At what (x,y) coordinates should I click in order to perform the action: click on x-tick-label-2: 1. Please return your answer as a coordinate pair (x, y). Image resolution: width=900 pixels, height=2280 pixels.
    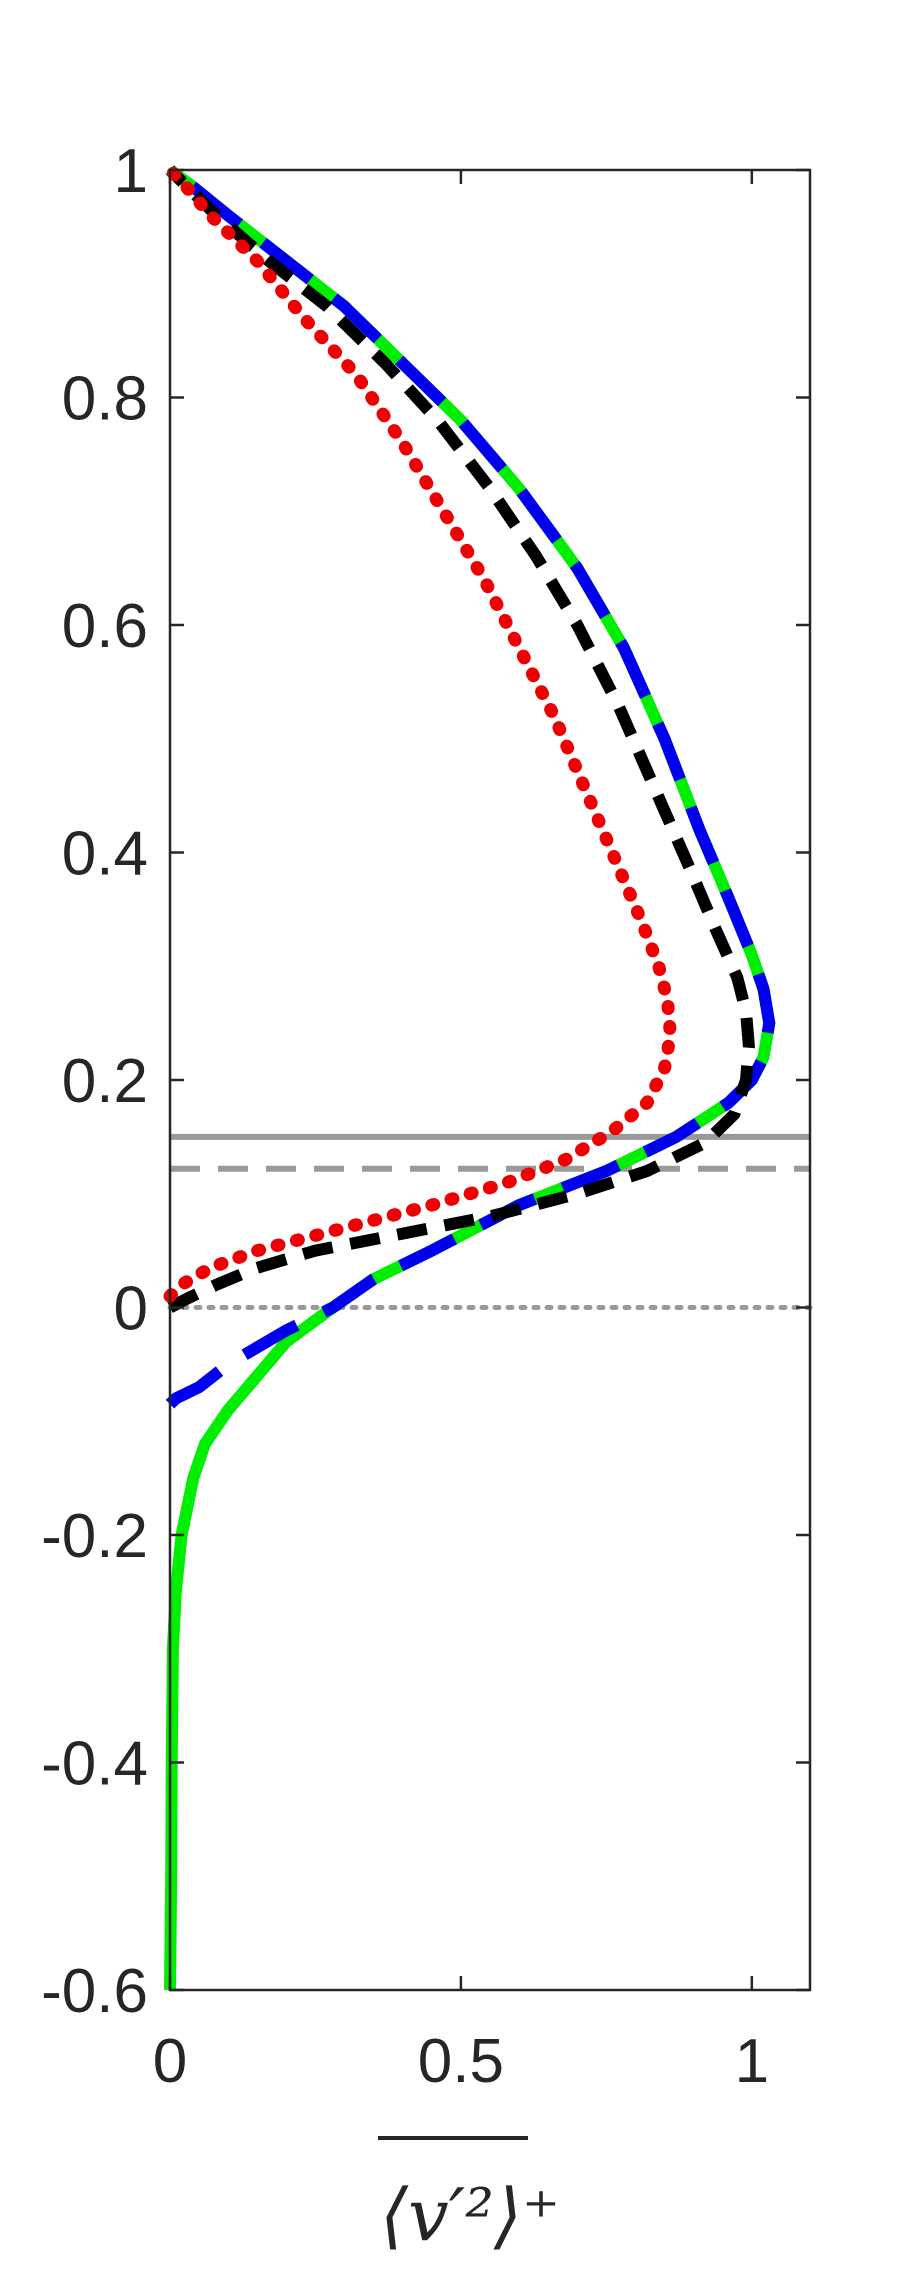
    Looking at the image, I should click on (752, 2061).